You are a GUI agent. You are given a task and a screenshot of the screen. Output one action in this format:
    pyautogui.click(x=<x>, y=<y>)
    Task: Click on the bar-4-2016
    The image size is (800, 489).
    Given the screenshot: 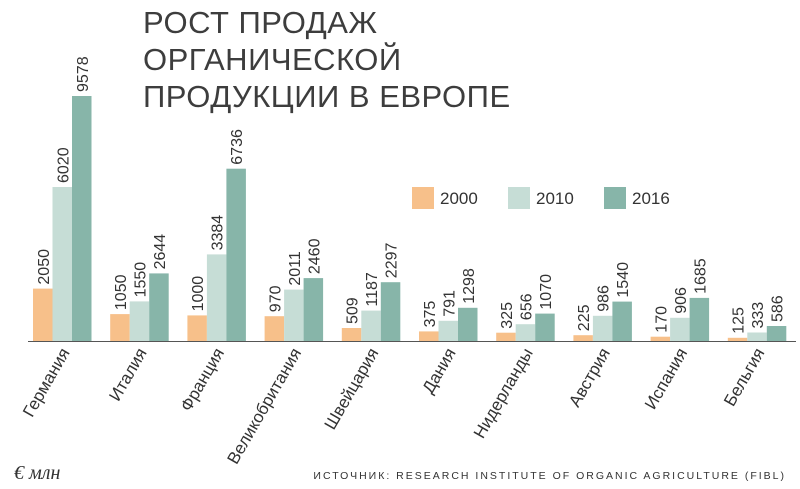 What is the action you would take?
    pyautogui.click(x=390, y=311)
    